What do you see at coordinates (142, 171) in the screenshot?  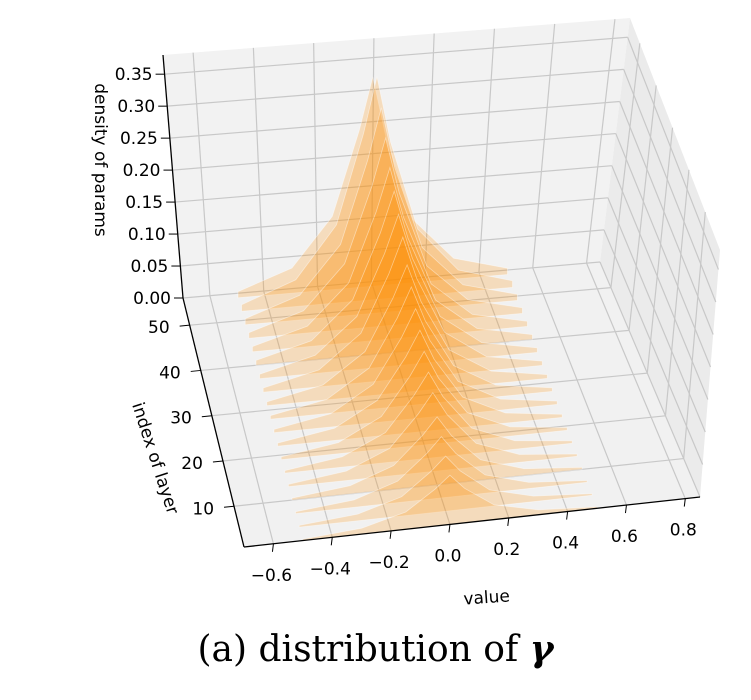 I see `z-tick-label: 0.20` at bounding box center [142, 171].